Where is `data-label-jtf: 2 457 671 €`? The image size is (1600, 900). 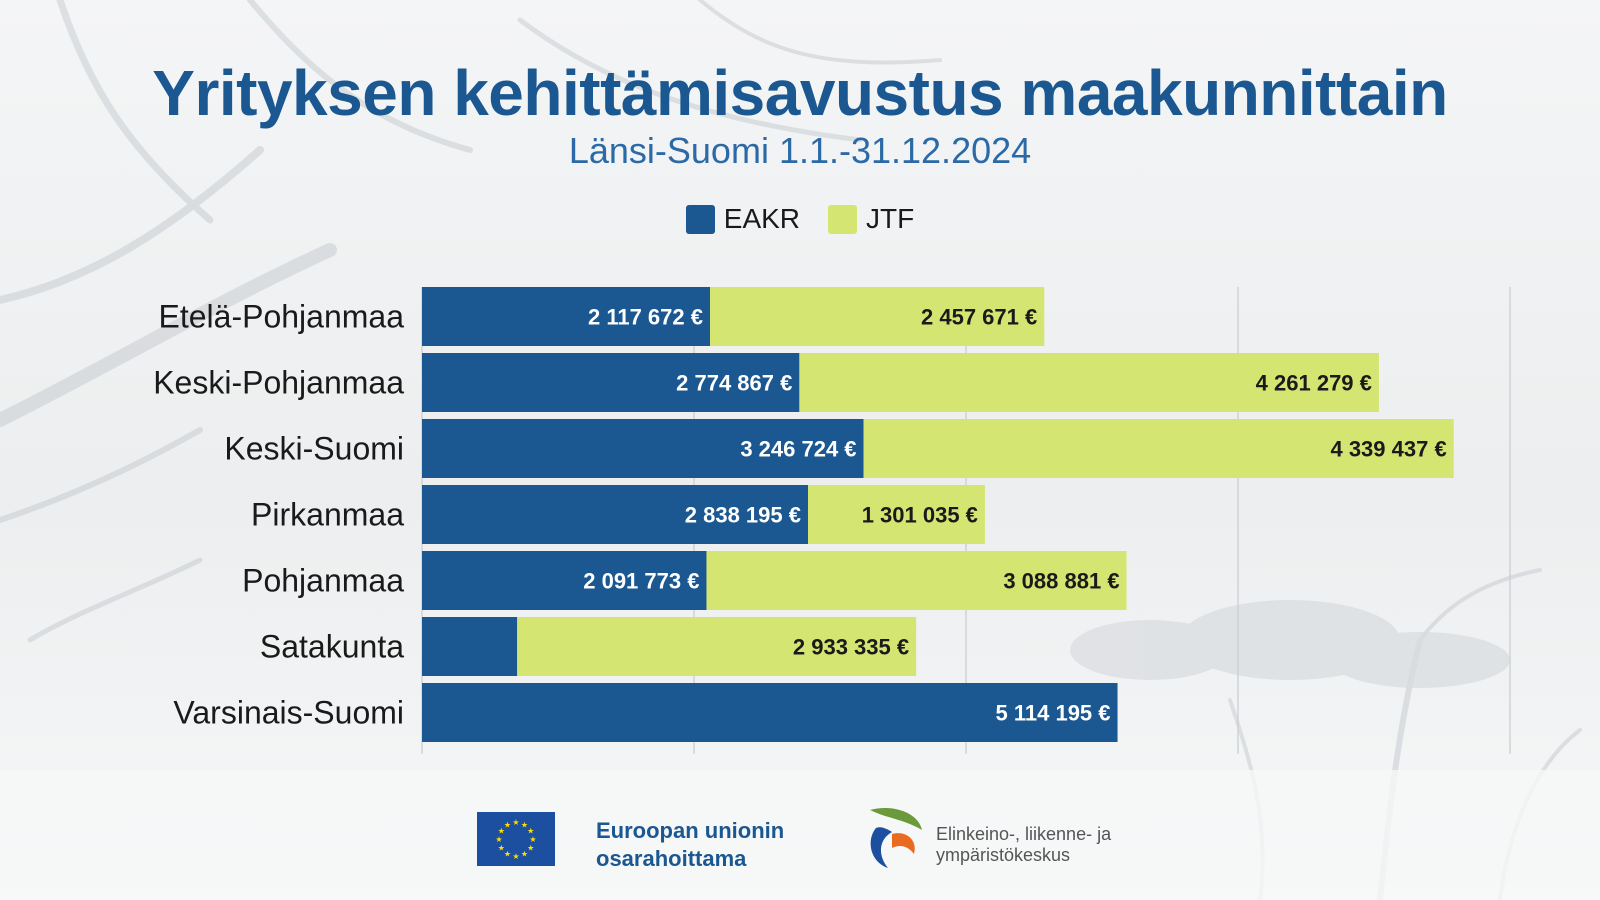 data-label-jtf: 2 457 671 € is located at coordinates (979, 317).